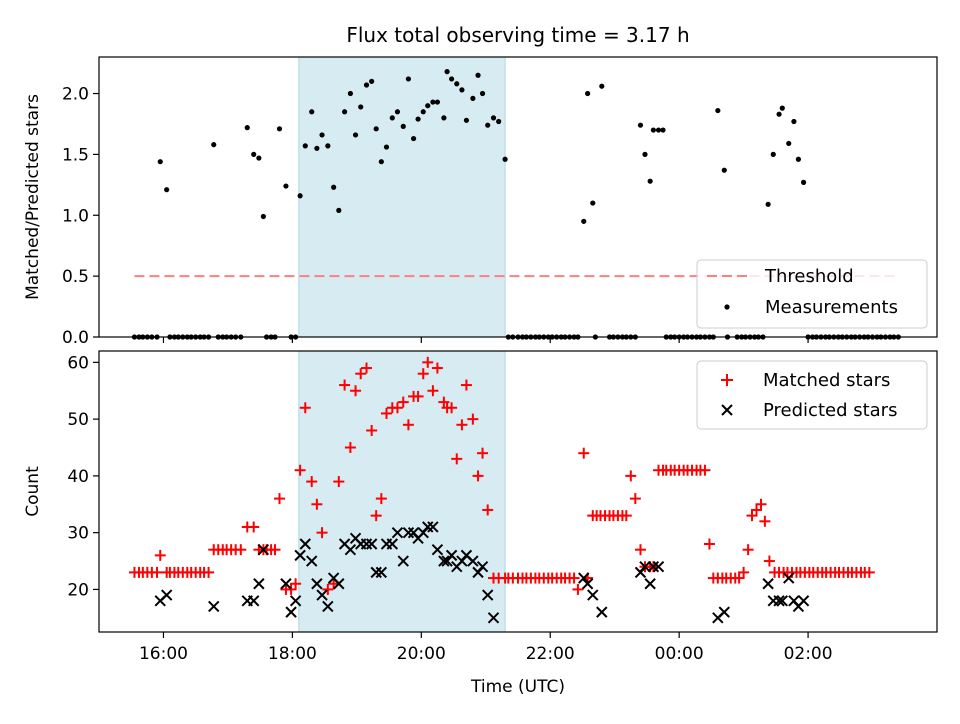 The height and width of the screenshot is (724, 960). What do you see at coordinates (550, 654) in the screenshot?
I see `xtick-label: 22:00` at bounding box center [550, 654].